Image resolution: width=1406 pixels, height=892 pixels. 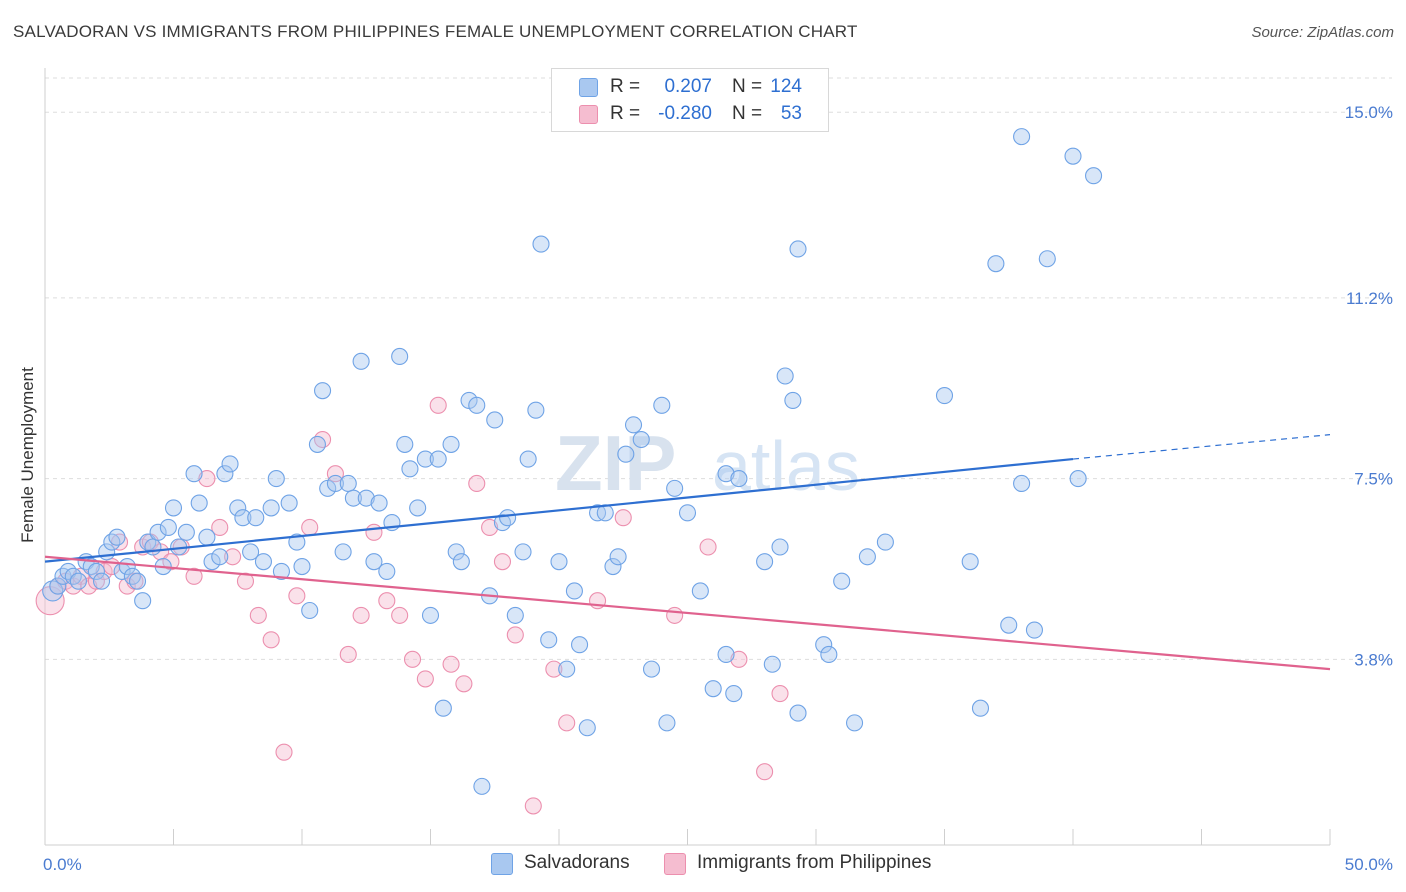 What do you see at coordinates (687, 613) in the screenshot?
I see `trend-line-philippines` at bounding box center [687, 613].